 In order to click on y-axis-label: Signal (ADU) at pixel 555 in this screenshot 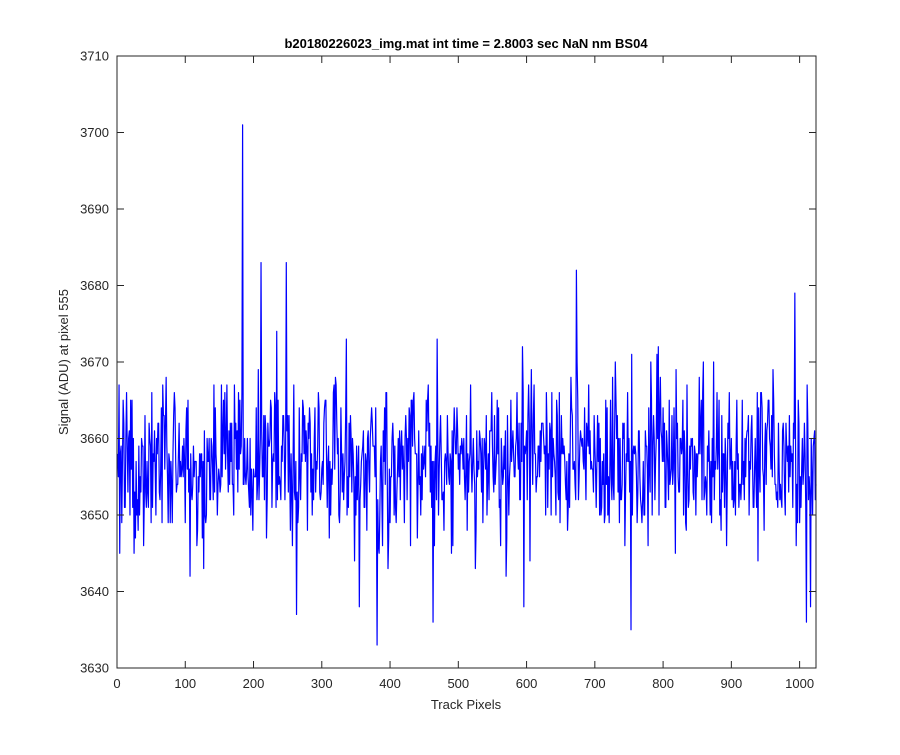, I will do `click(63, 362)`.